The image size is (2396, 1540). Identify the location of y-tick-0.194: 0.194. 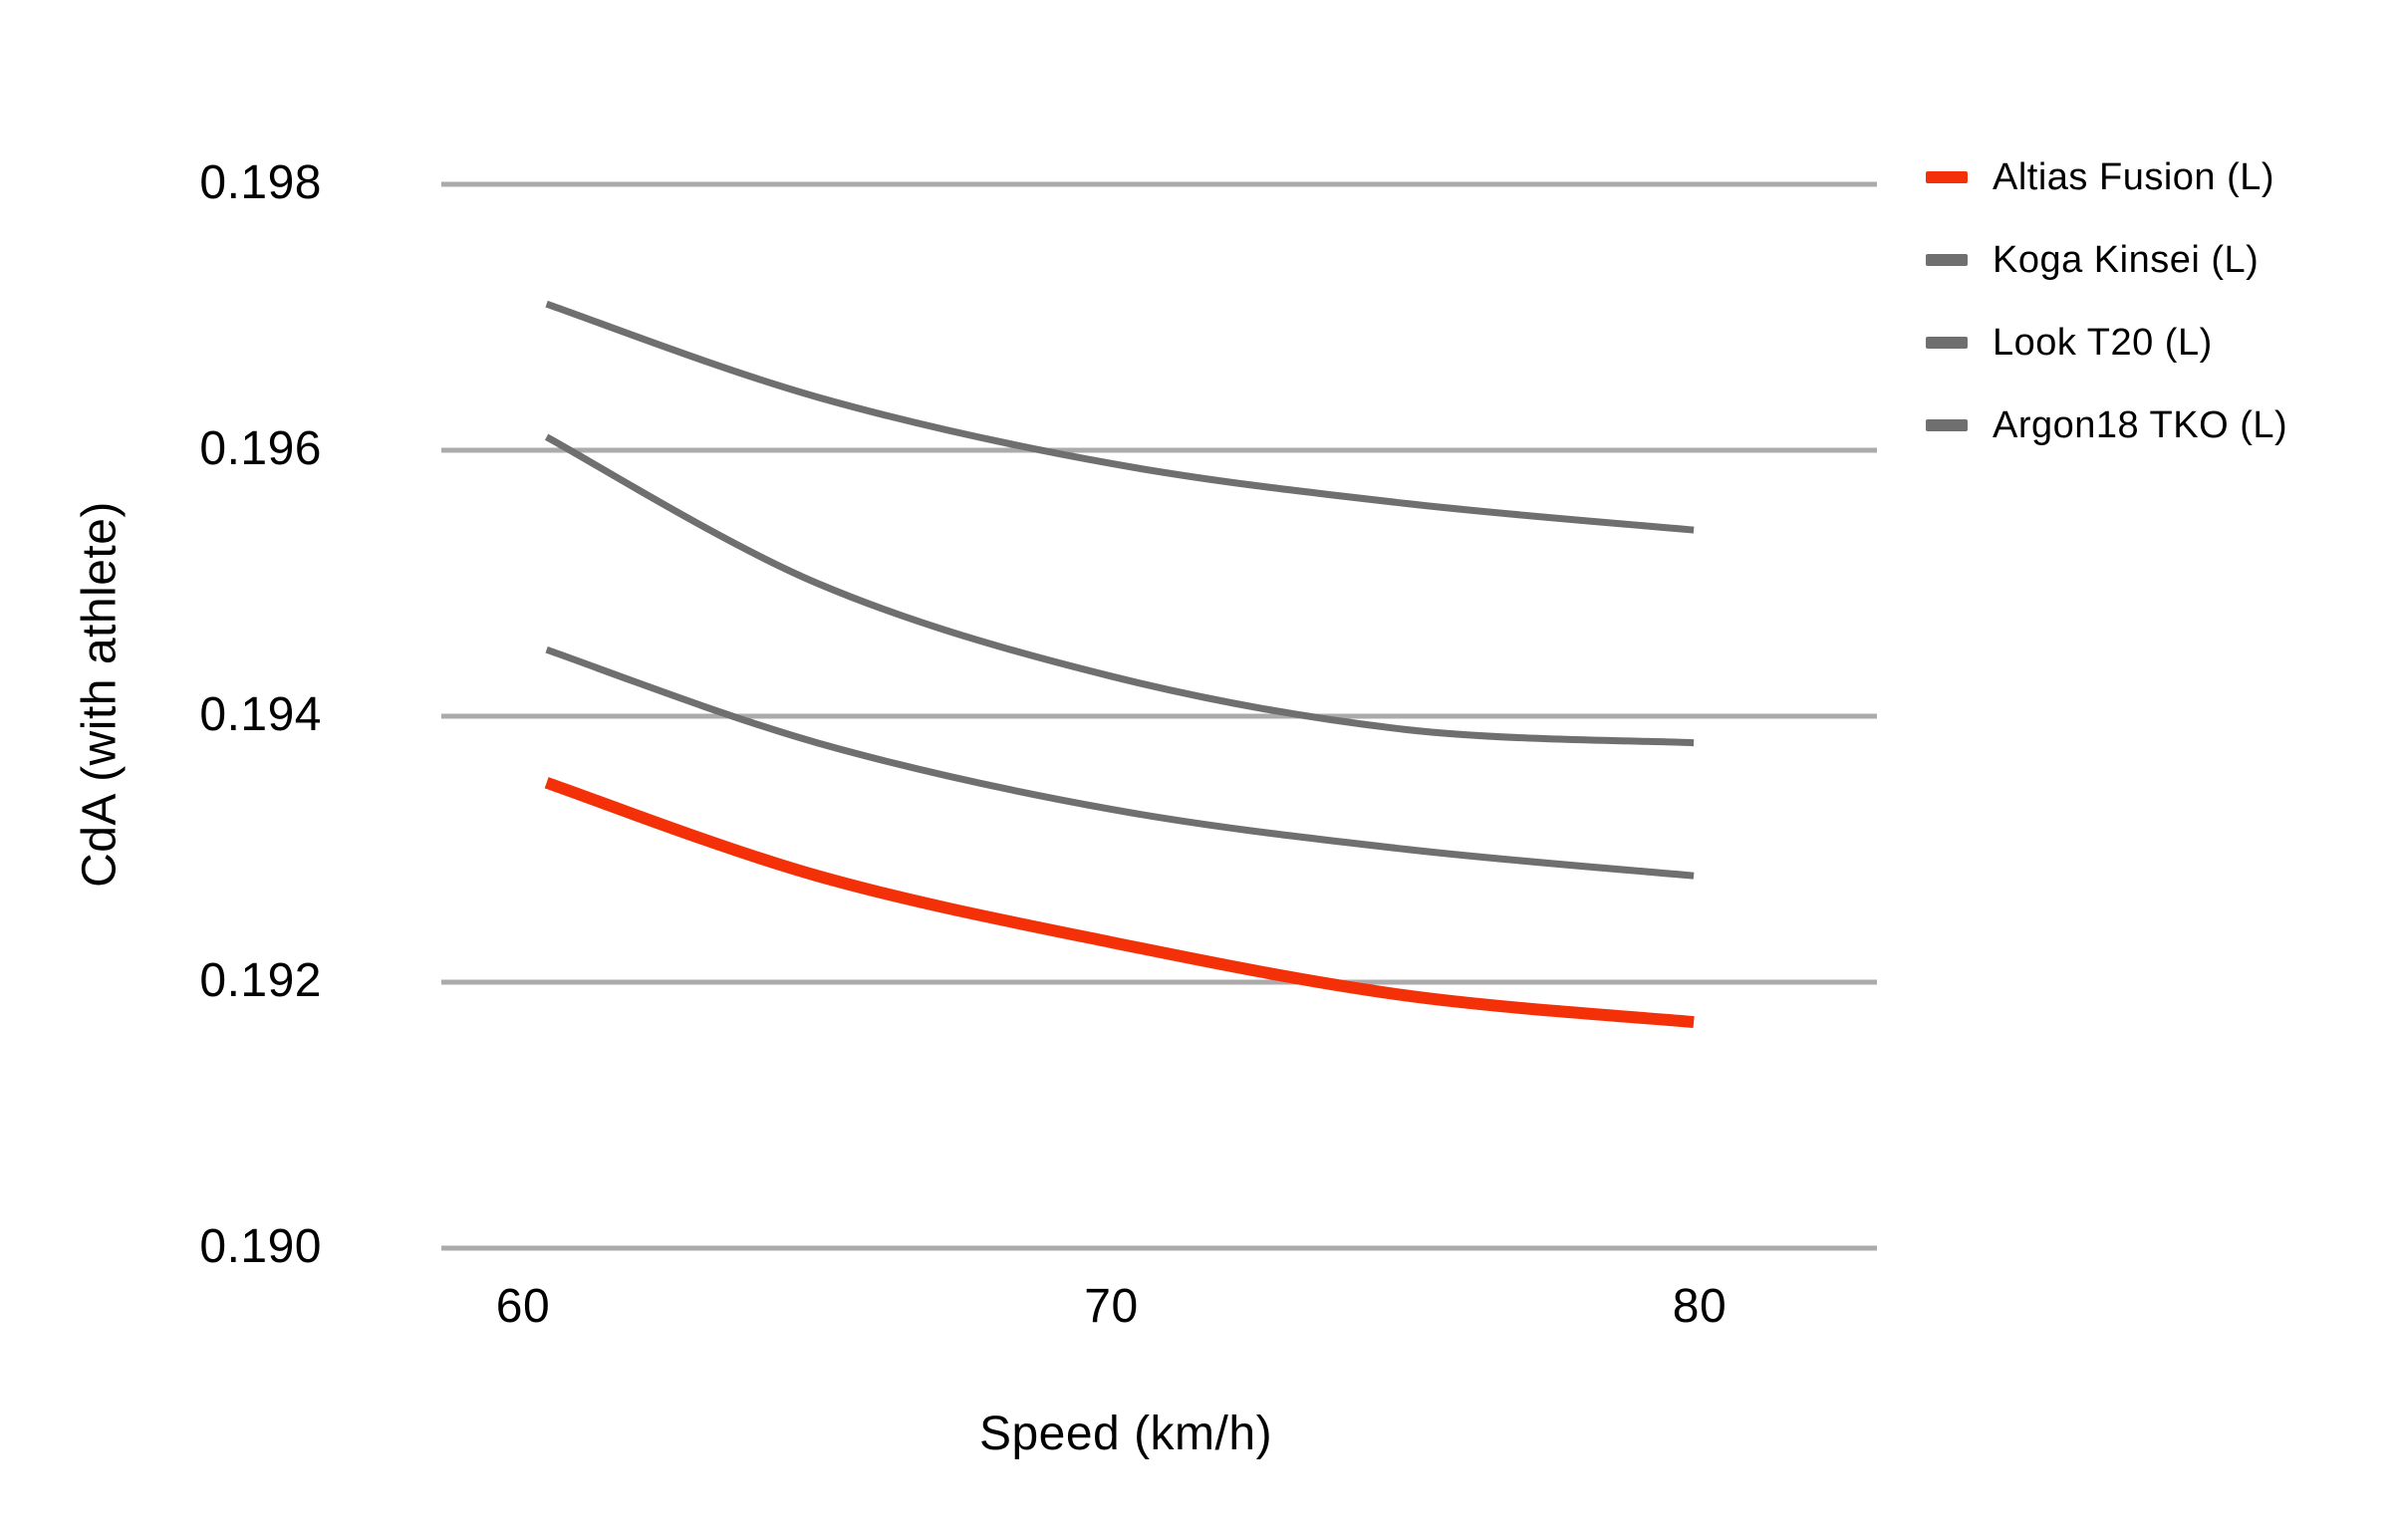
(260, 715).